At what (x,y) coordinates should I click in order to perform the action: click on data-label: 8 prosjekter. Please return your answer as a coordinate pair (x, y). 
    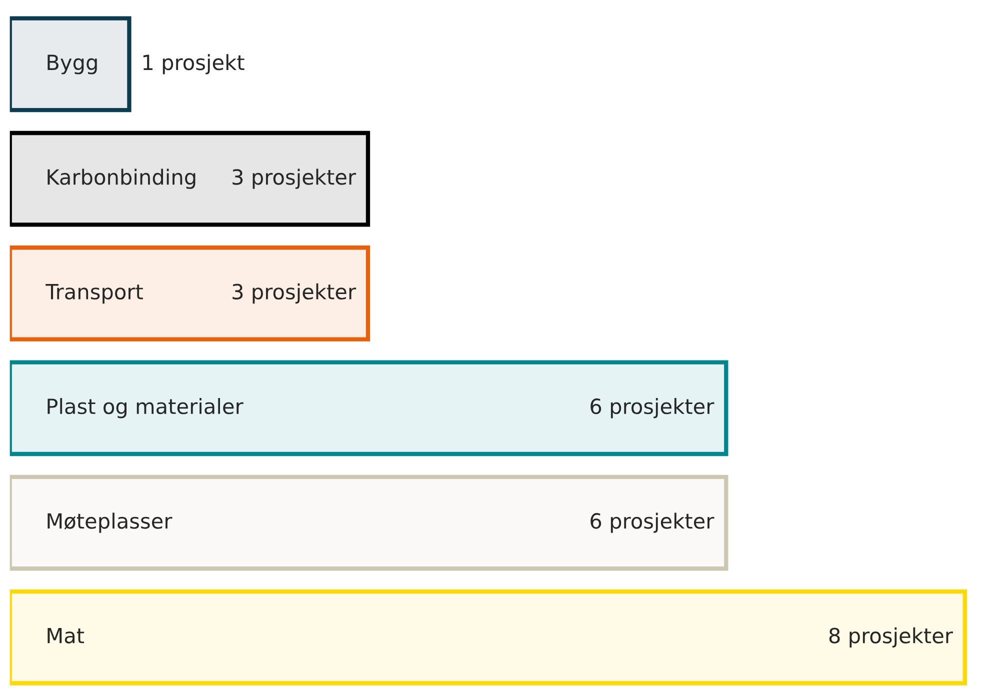
    Looking at the image, I should click on (891, 637).